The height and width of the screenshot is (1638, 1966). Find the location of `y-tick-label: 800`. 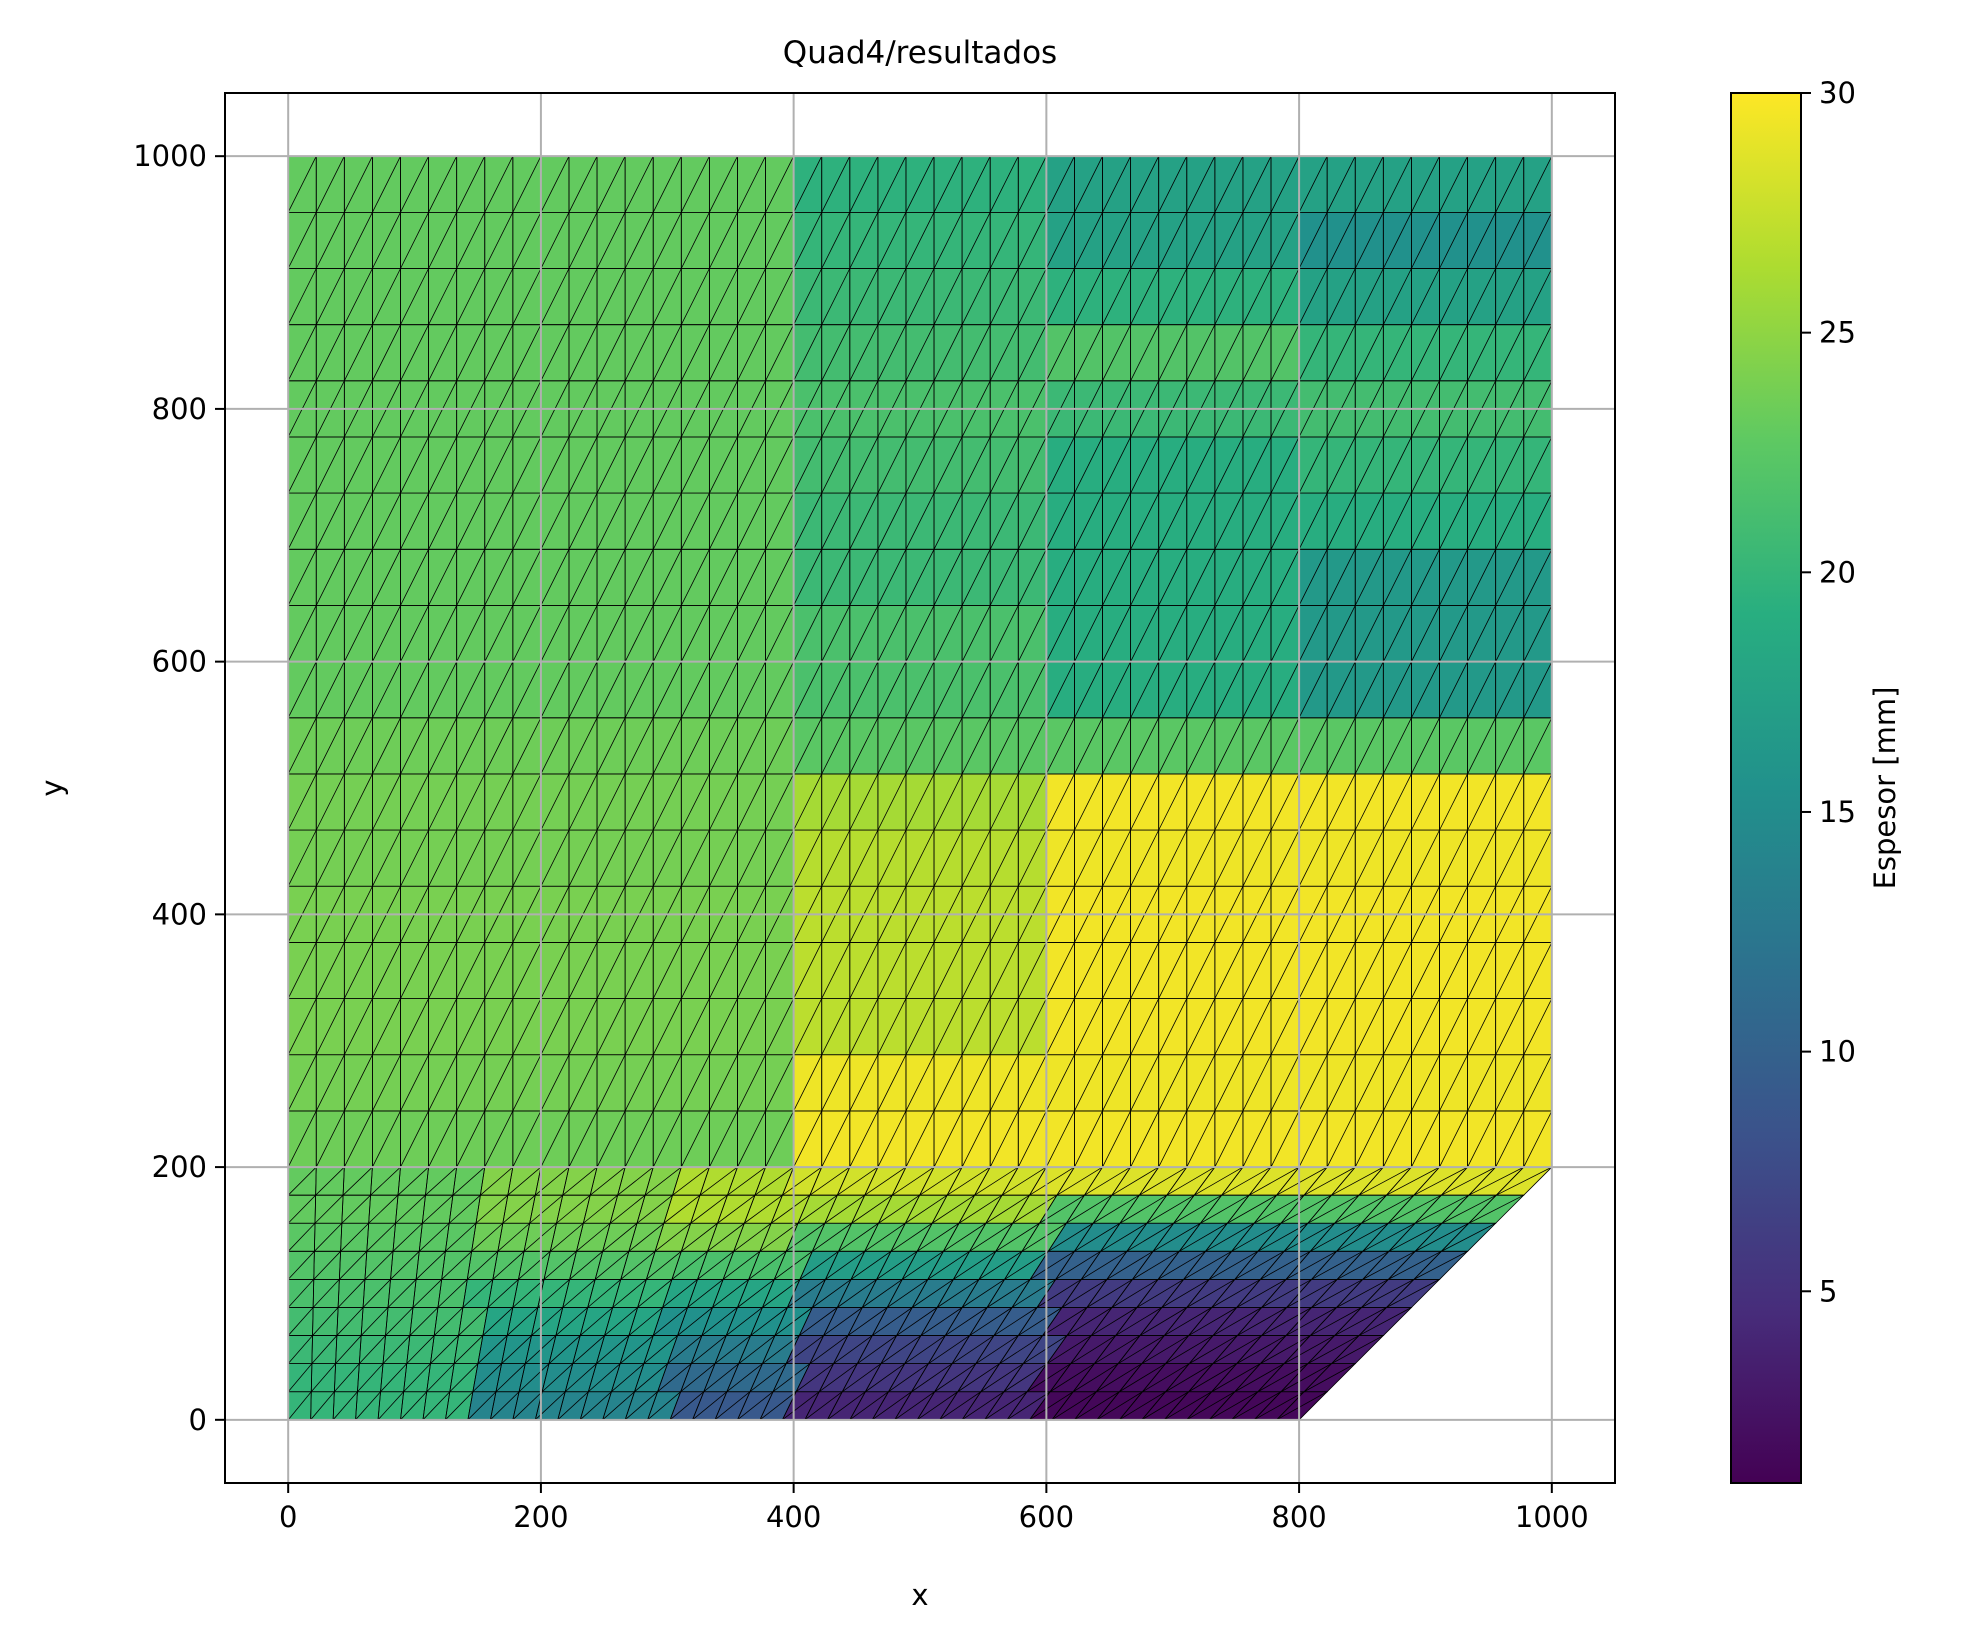

y-tick-label: 800 is located at coordinates (179, 409).